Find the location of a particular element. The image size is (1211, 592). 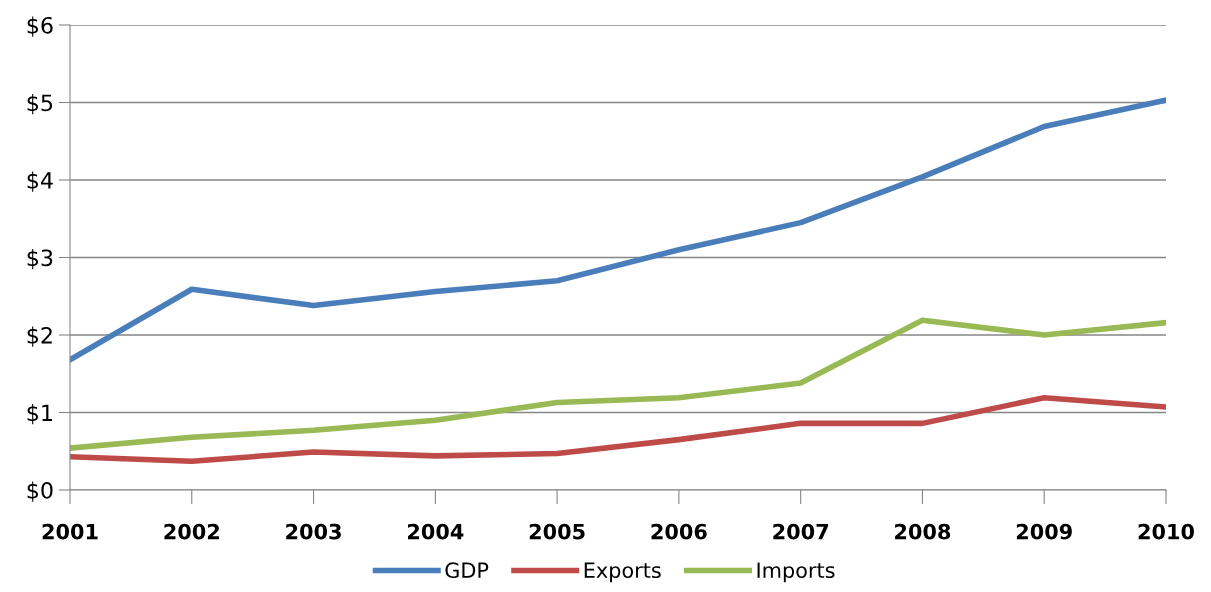

x-tick-label: 2001 is located at coordinates (70, 531).